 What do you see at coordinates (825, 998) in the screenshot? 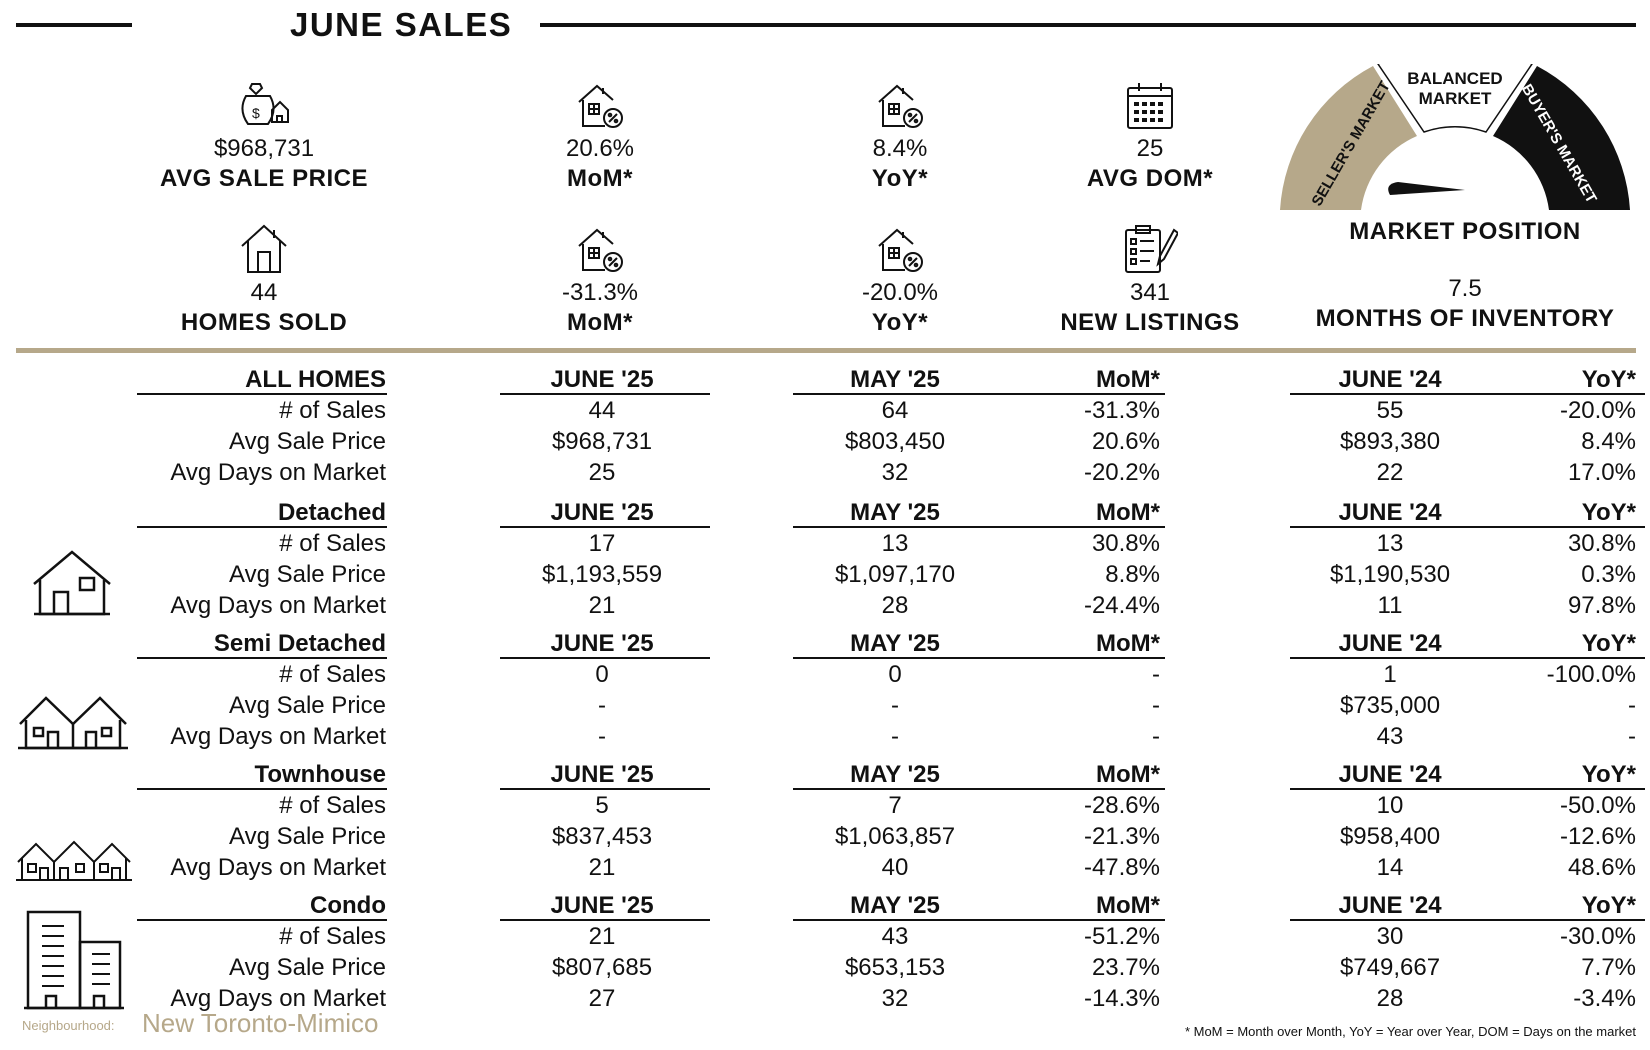
I see `table-row: Avg Days on Market 27 32 -14.3% 28 -3.4%` at bounding box center [825, 998].